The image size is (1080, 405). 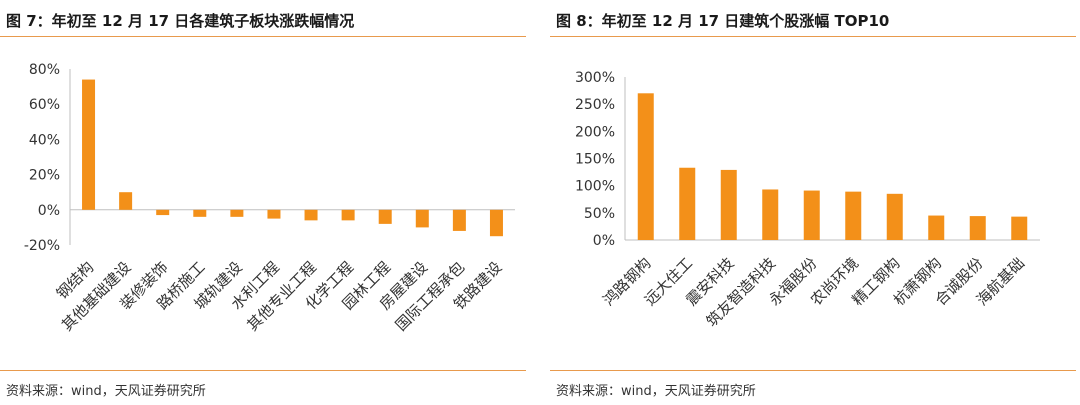 I want to click on y-tick-label: -20%, so click(x=42, y=246).